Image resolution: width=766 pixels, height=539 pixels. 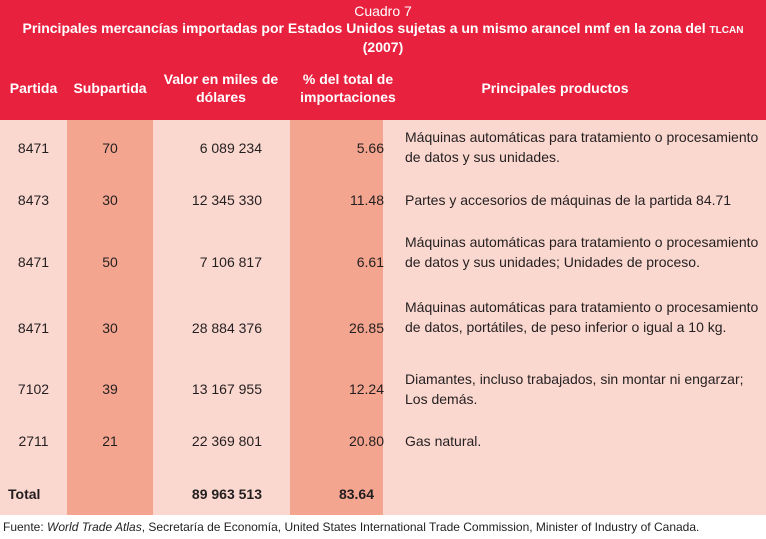 I want to click on row-4-valor: 28 884 376, so click(x=226, y=328).